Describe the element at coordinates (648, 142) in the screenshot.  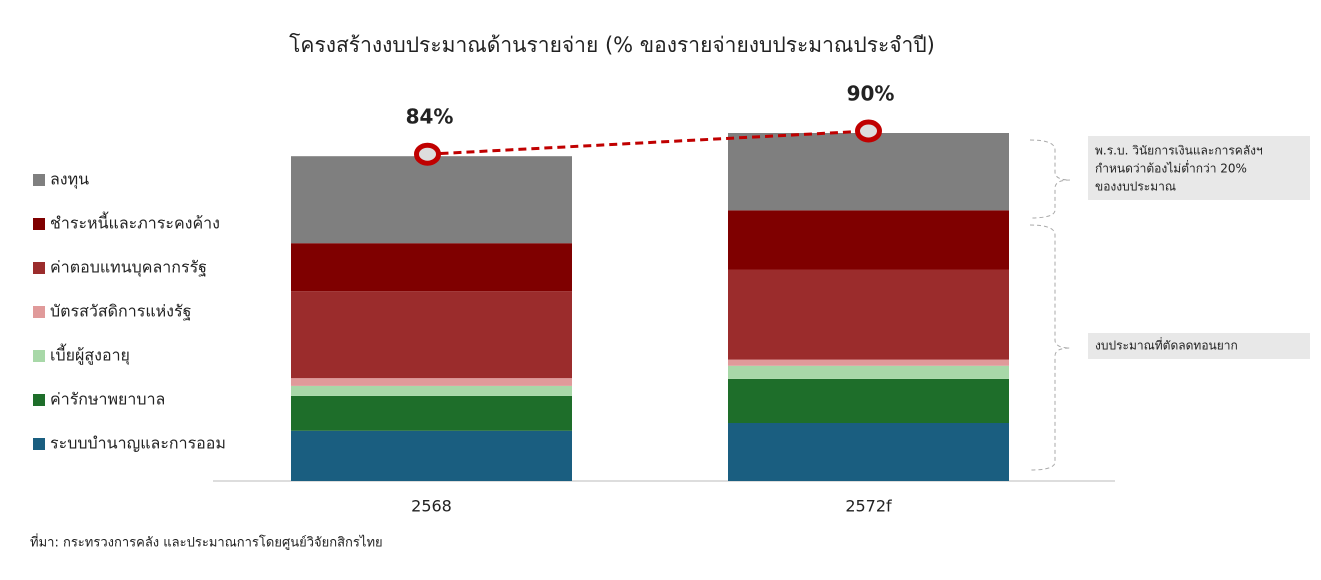
I see `total-trend` at that location.